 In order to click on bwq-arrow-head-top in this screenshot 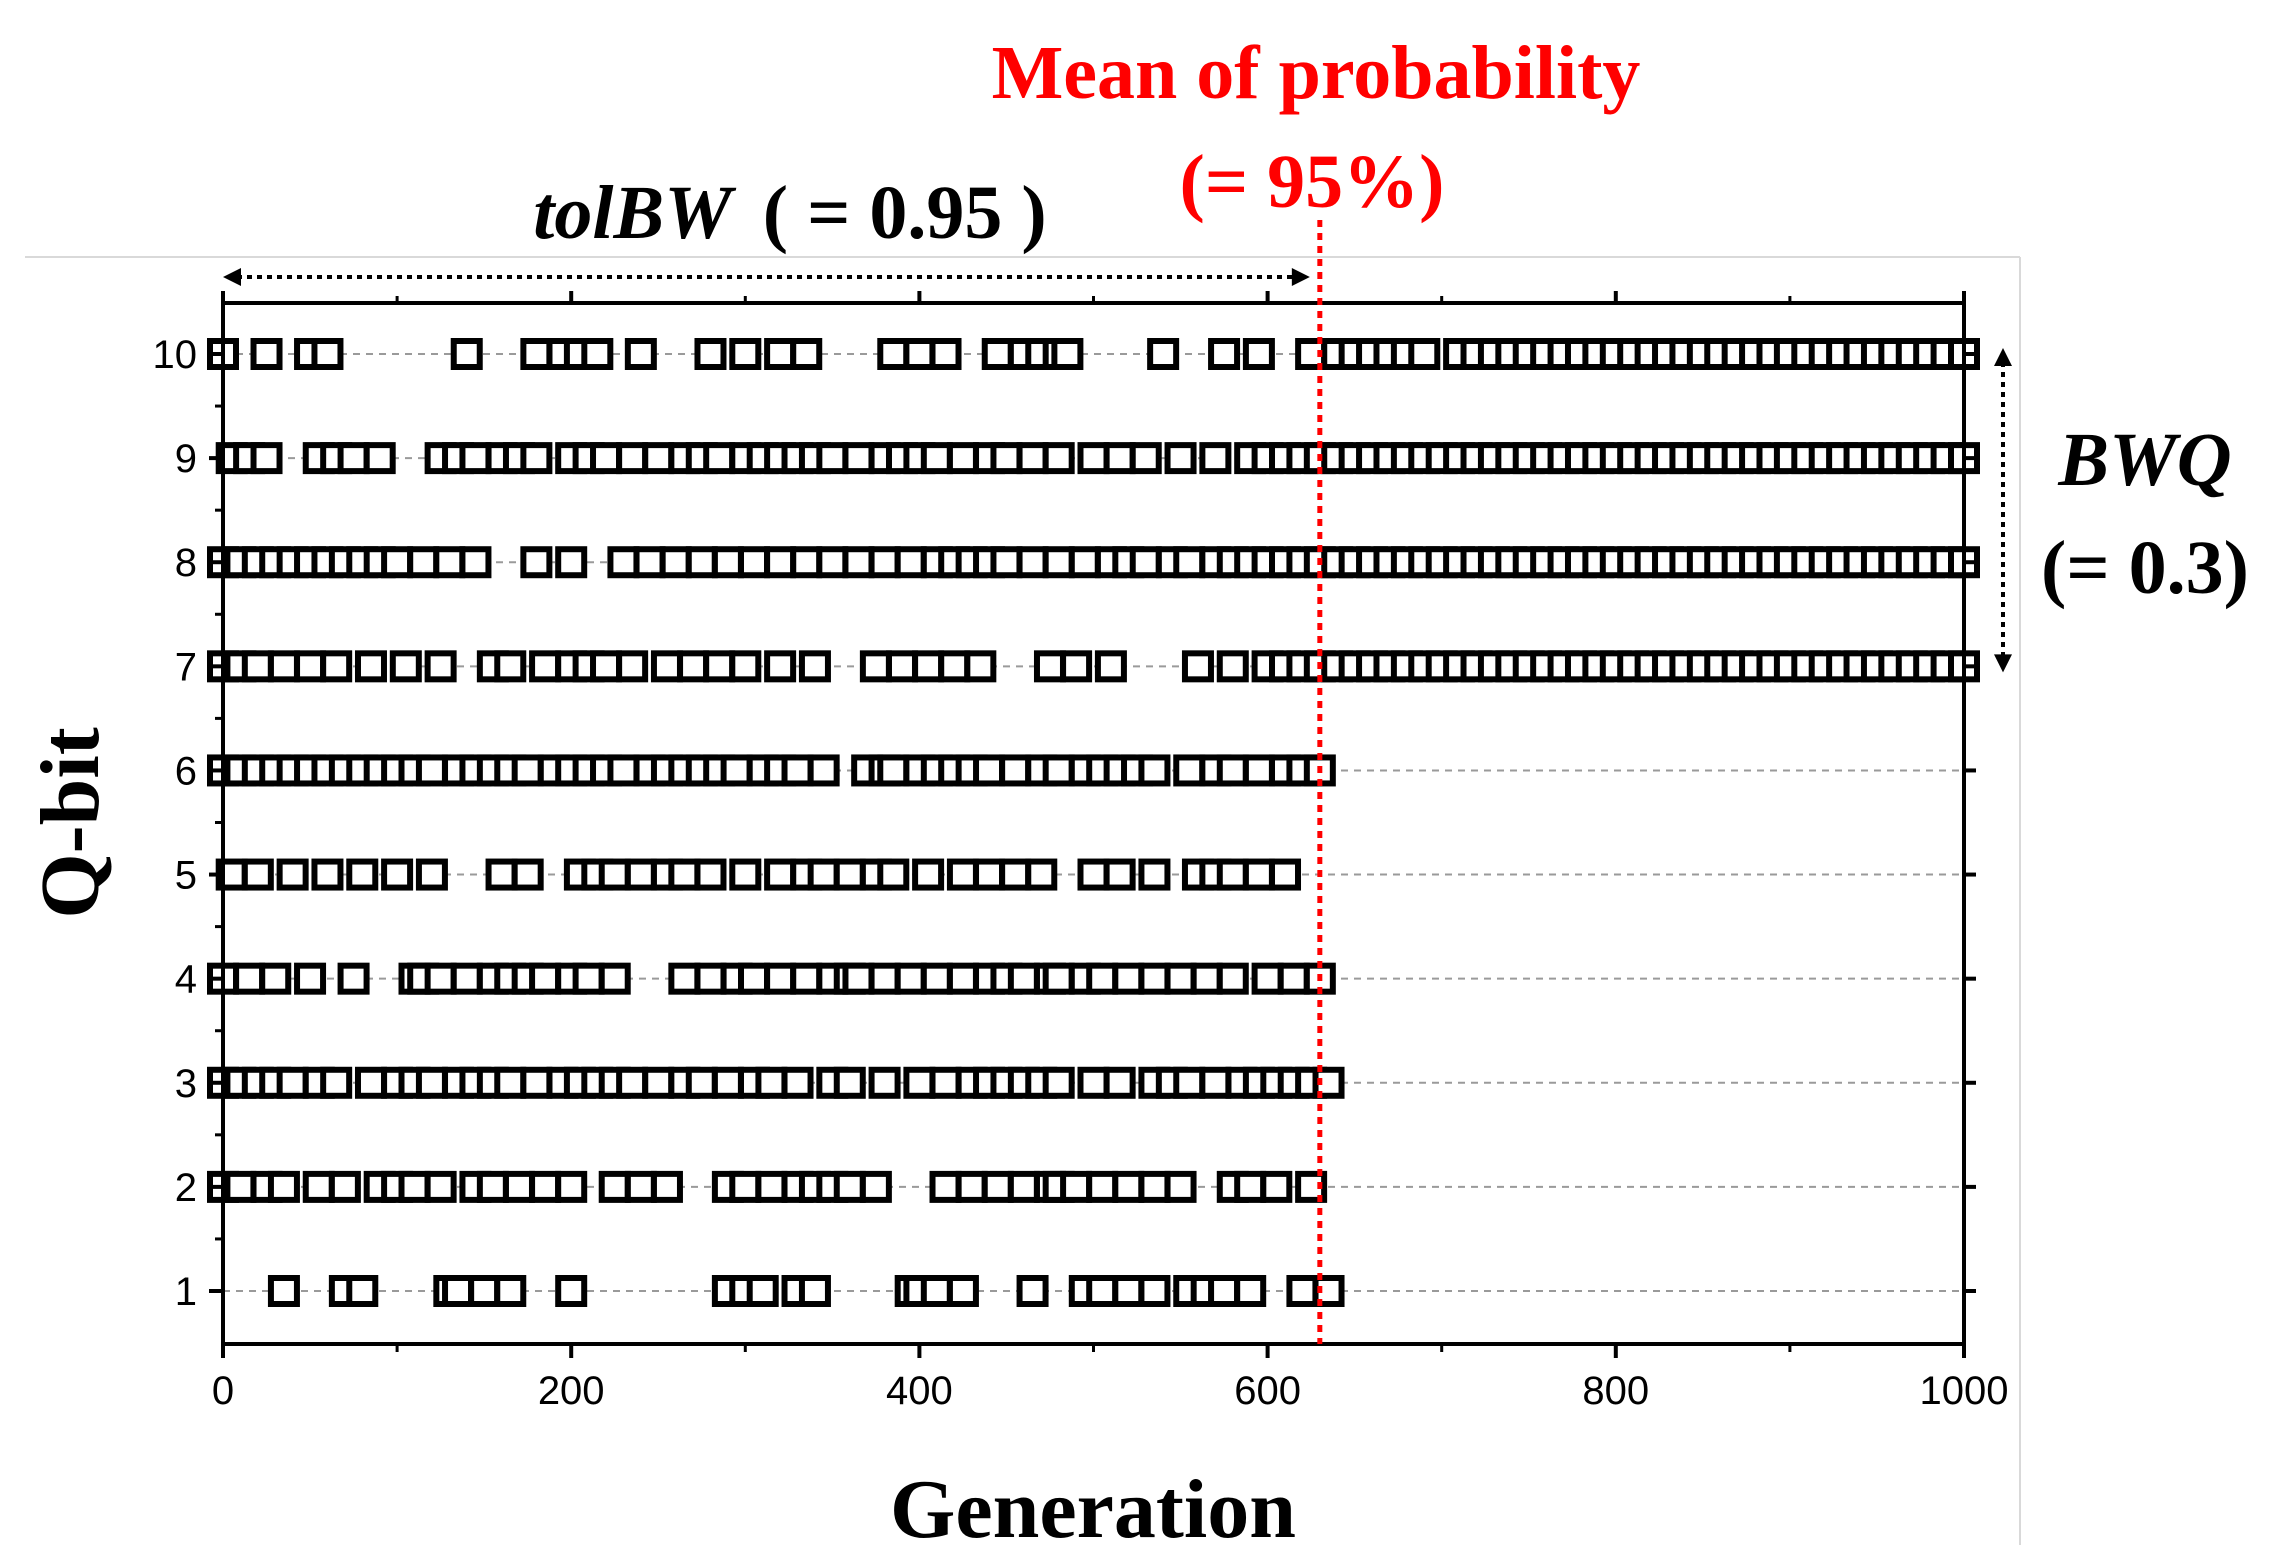, I will do `click(2003, 357)`.